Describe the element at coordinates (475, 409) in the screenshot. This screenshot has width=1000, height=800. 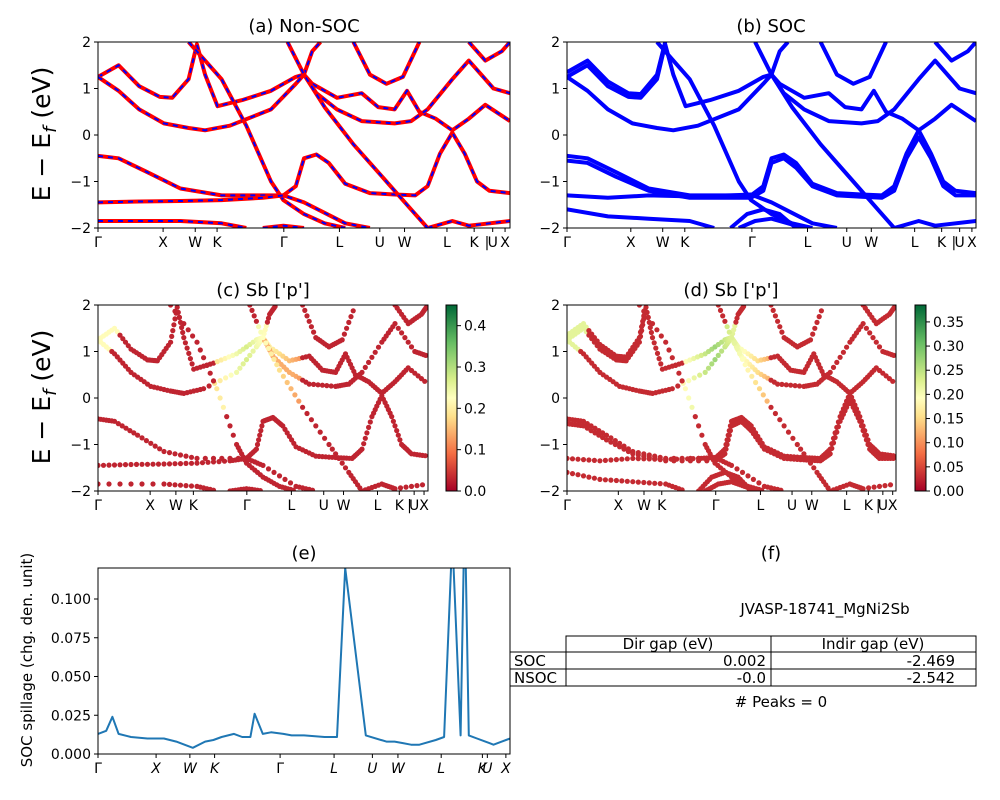
I see `colorbar-label: 0.2` at that location.